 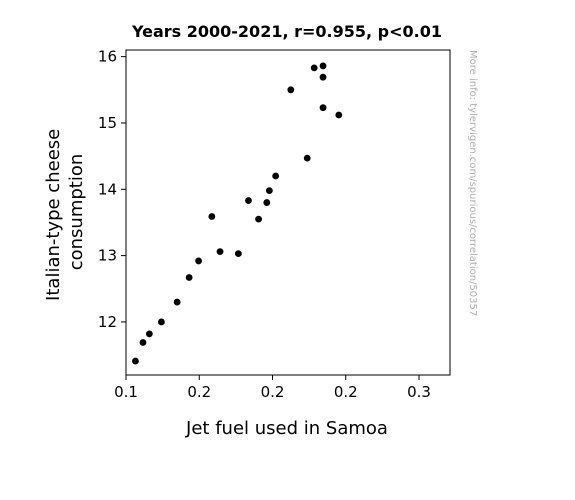 What do you see at coordinates (107, 189) in the screenshot?
I see `y-tick-label: 14` at bounding box center [107, 189].